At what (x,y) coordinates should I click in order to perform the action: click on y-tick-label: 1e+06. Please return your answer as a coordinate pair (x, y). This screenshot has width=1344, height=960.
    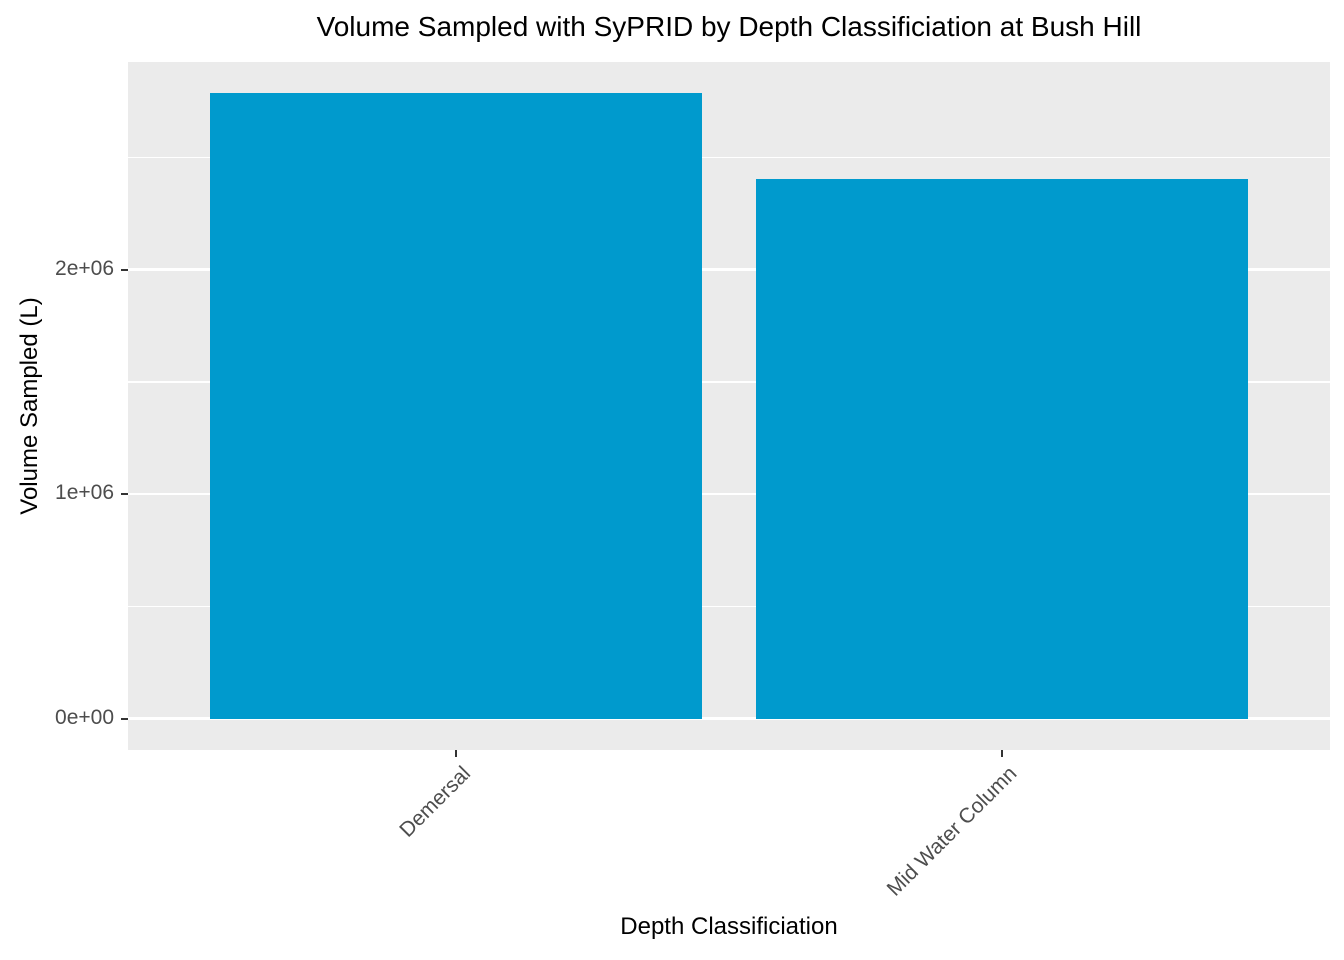
    Looking at the image, I should click on (84, 493).